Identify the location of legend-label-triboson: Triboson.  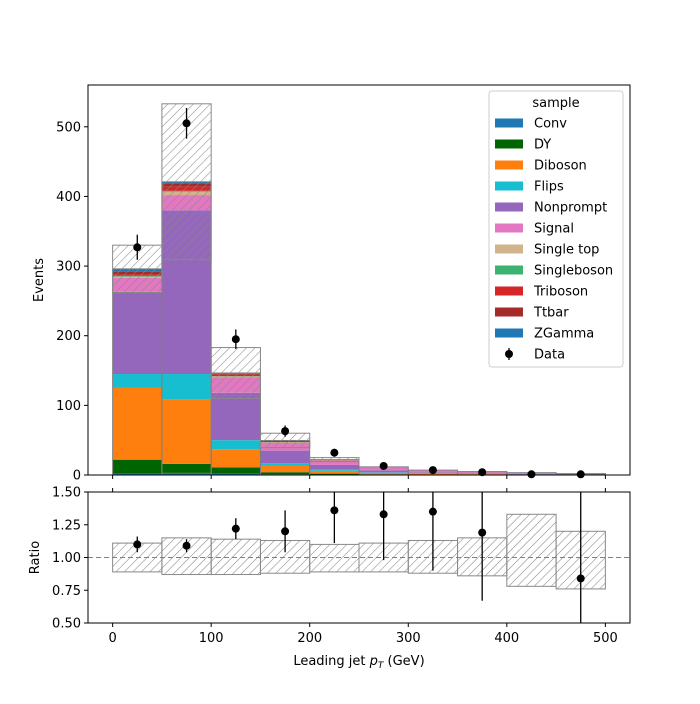
(560, 292).